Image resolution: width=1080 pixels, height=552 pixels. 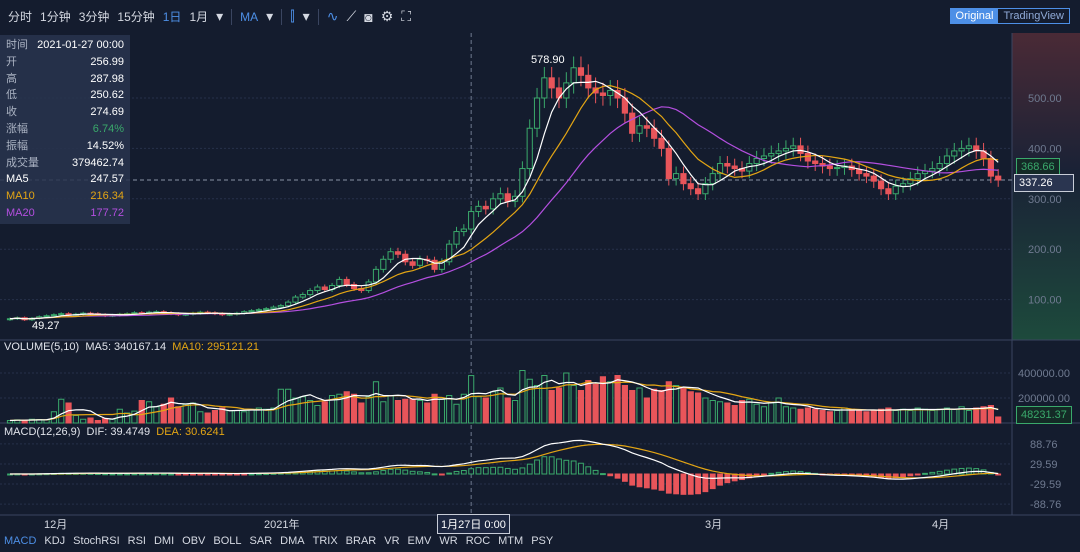 I want to click on gear-icon: ⚙, so click(x=387, y=16).